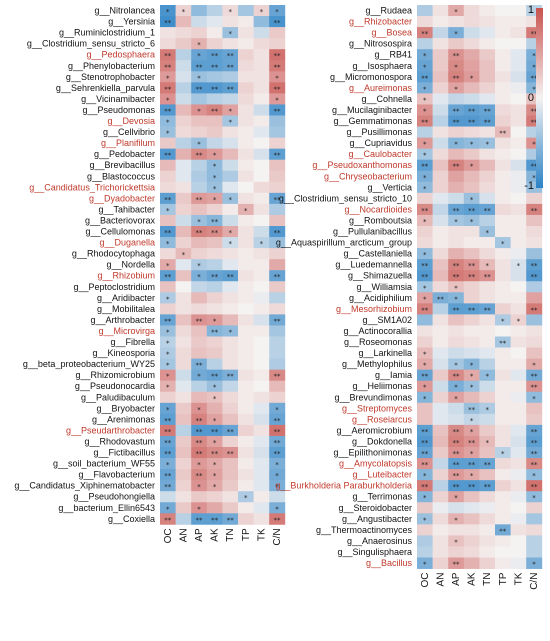 Image resolution: width=550 pixels, height=641 pixels. What do you see at coordinates (118, 99) in the screenshot?
I see `row-label: g__Vicinamibacter` at bounding box center [118, 99].